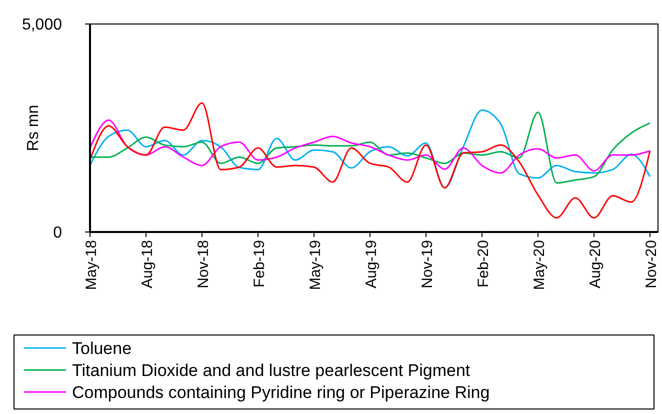  Describe the element at coordinates (483, 264) in the screenshot. I see `x-tick-label: Feb-20` at that location.